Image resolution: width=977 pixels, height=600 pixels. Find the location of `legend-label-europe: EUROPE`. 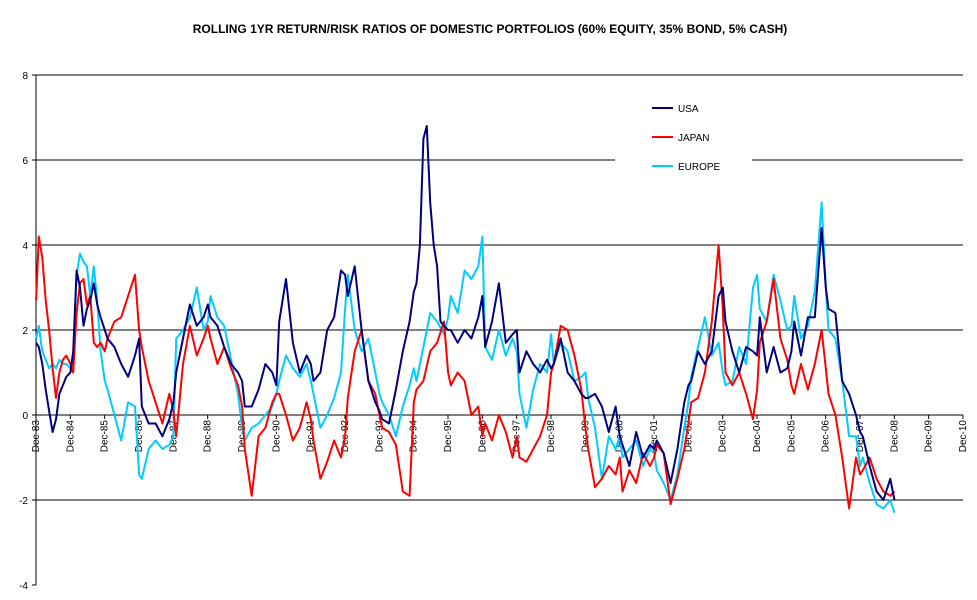

legend-label-europe: EUROPE is located at coordinates (699, 167).